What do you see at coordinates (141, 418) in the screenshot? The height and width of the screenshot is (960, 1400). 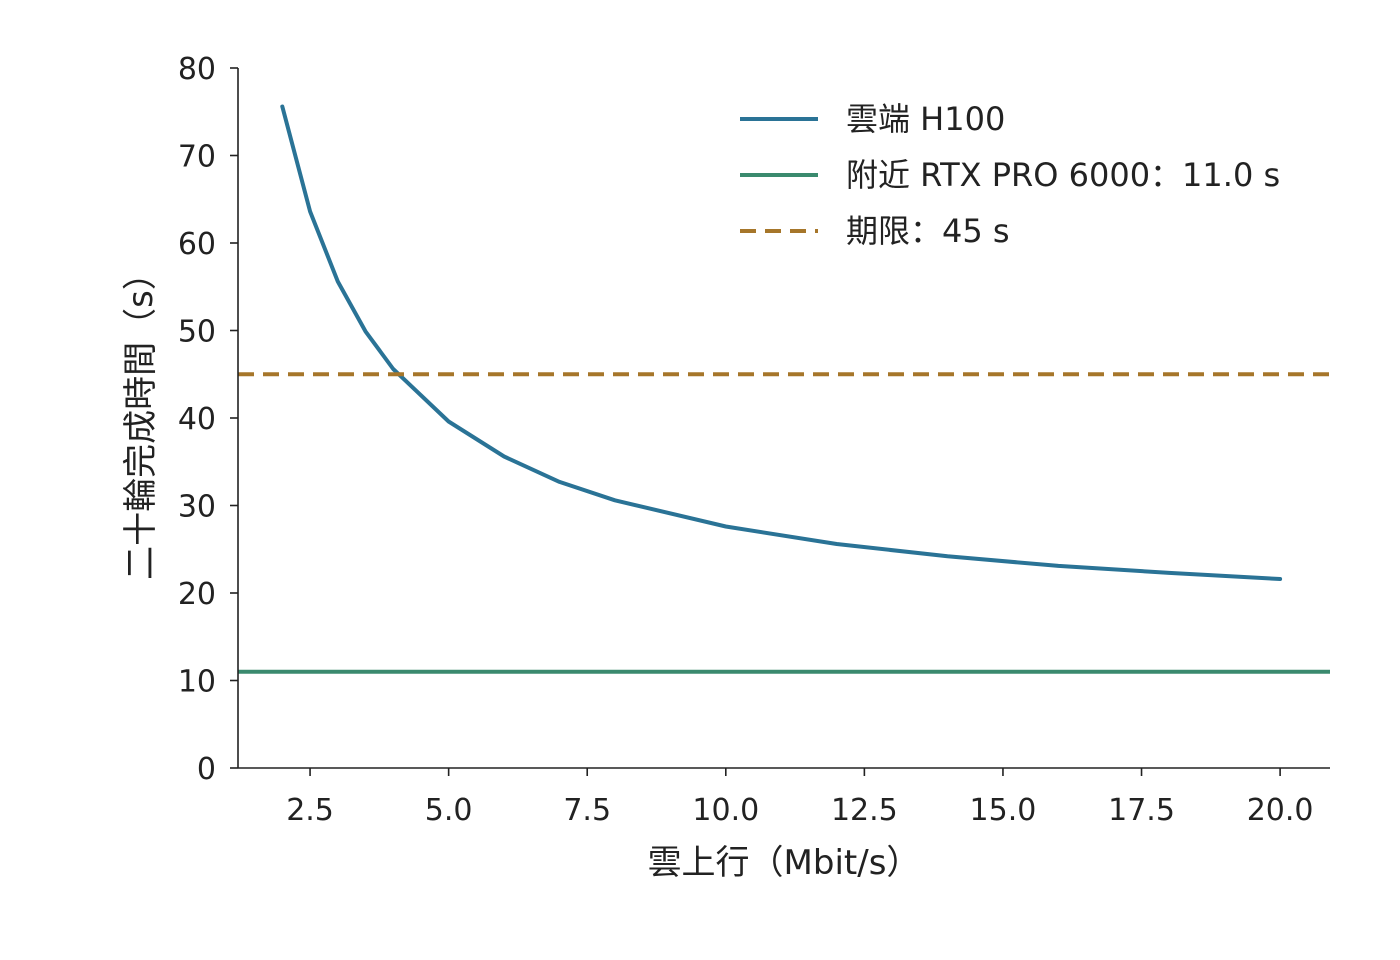 I see `y-axis-title: 二十輪完成時間（s）` at bounding box center [141, 418].